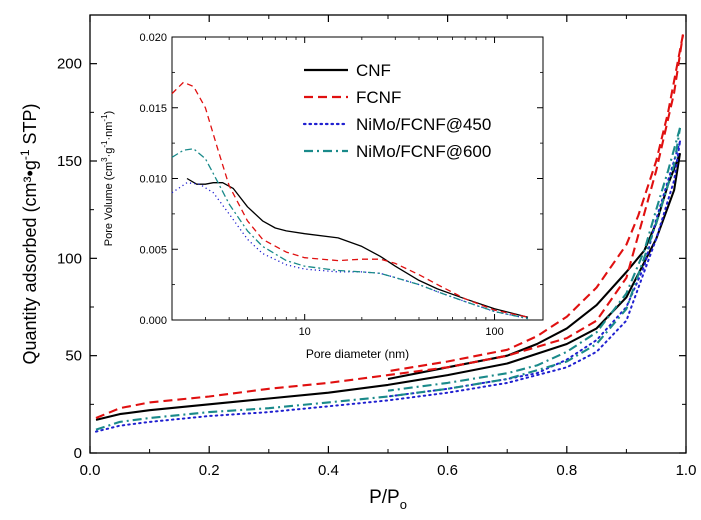 The width and height of the screenshot is (701, 520). Describe the element at coordinates (69, 161) in the screenshot. I see `y-tick-label: 150` at that location.